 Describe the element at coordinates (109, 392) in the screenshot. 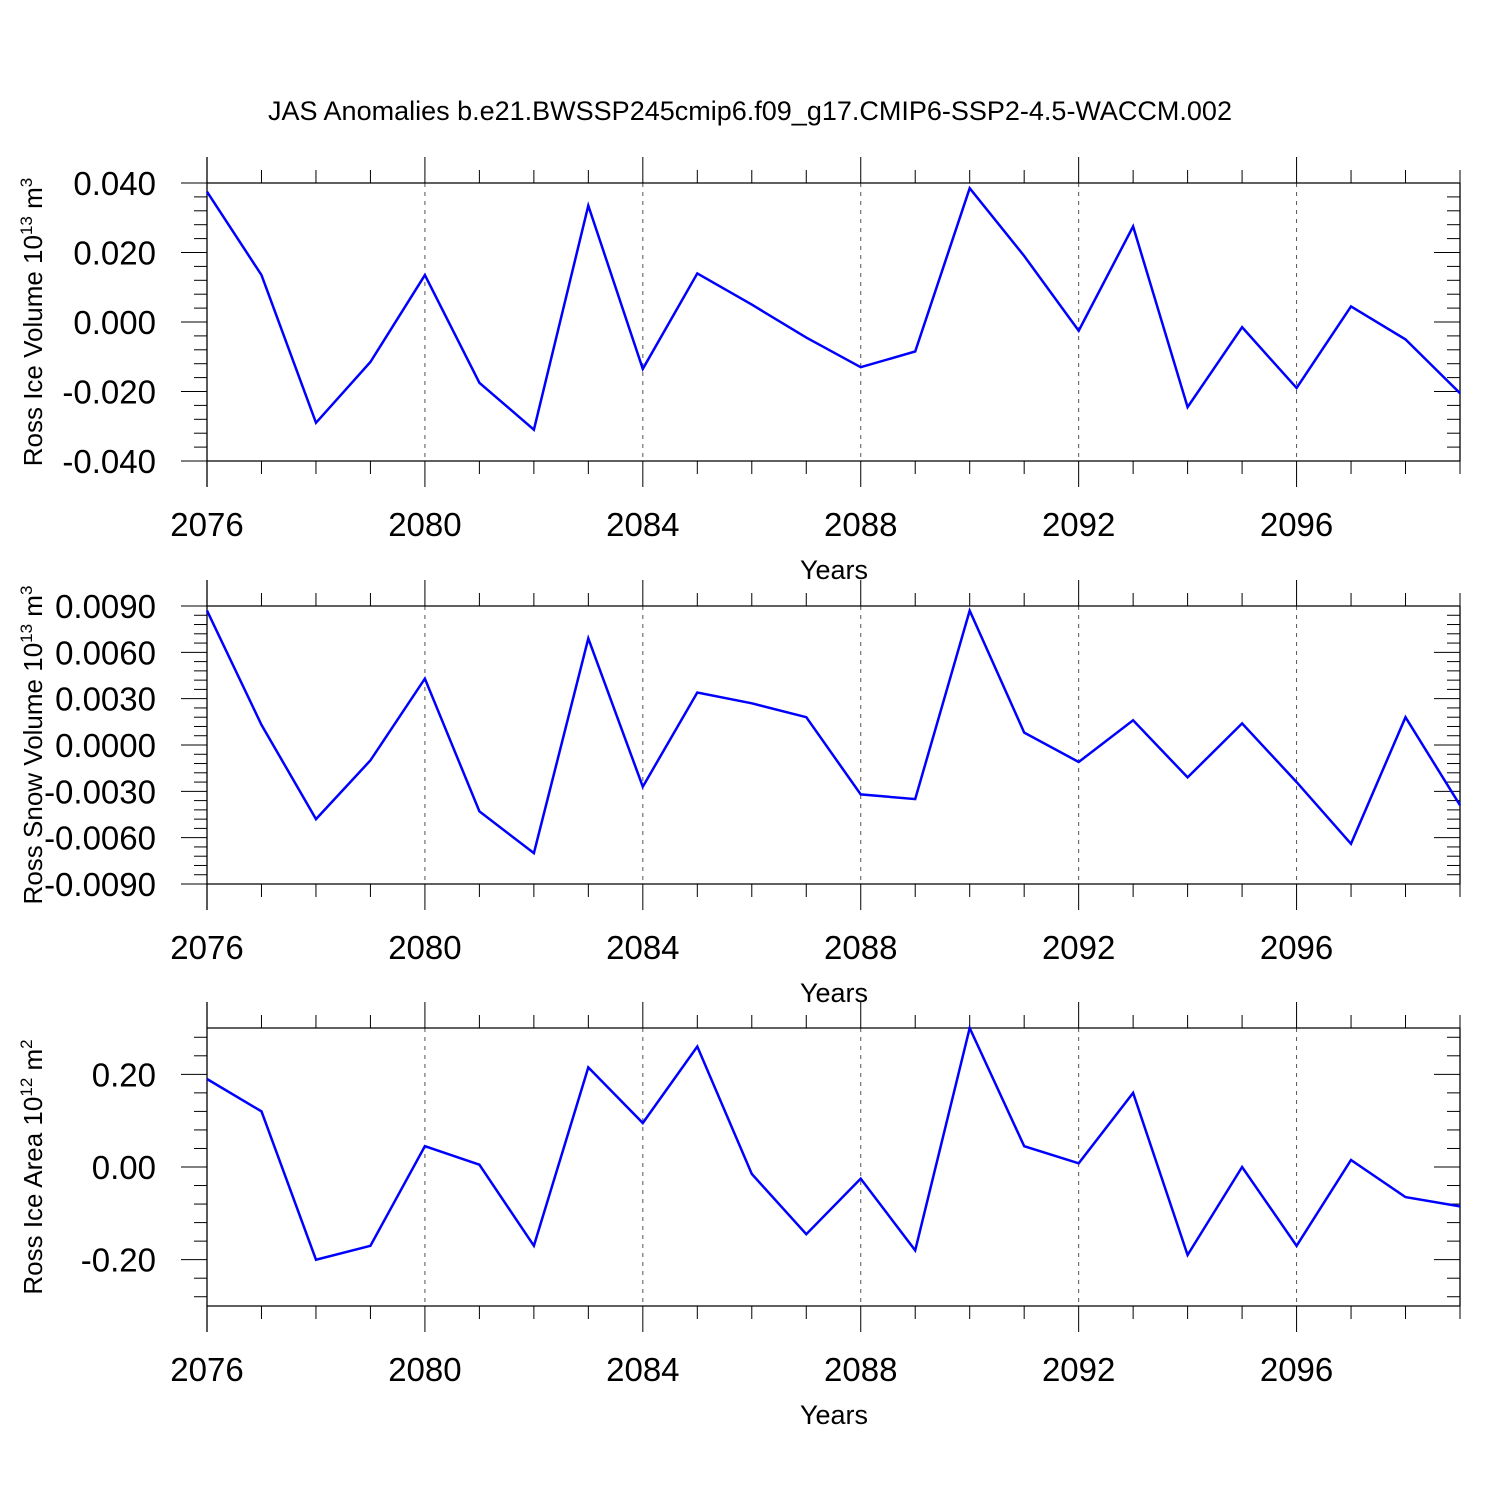

I see `y-tick-label: -0.020` at that location.